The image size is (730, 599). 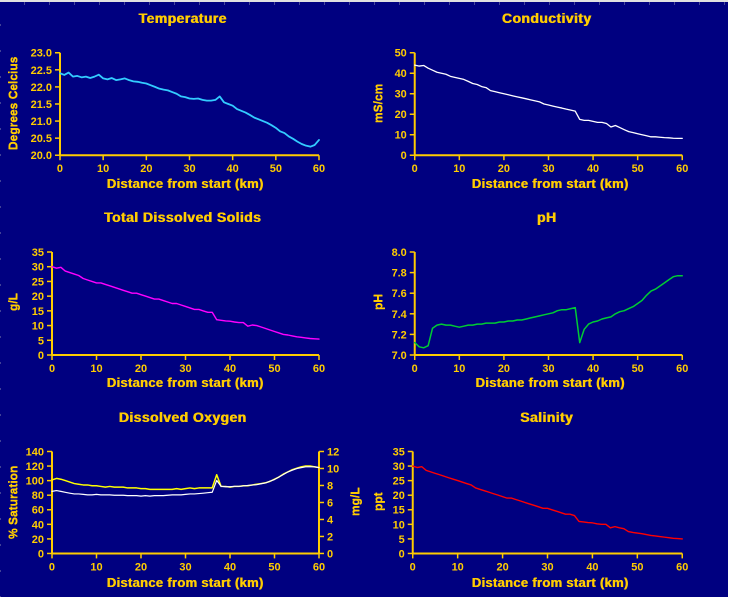 I want to click on series-line-salinity, so click(x=547, y=502).